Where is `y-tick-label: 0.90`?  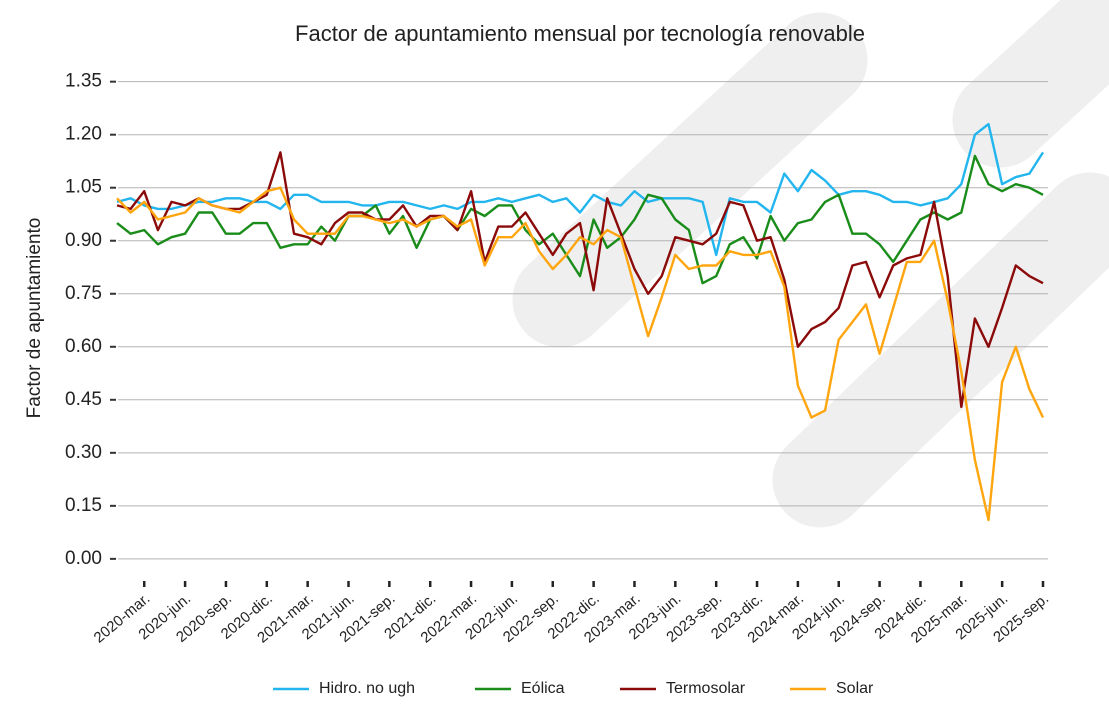 y-tick-label: 0.90 is located at coordinates (83, 240).